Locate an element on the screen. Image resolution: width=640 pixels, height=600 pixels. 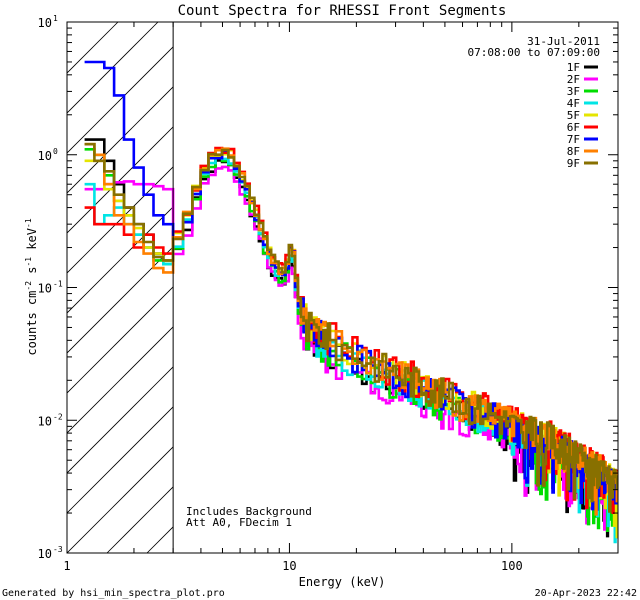
legend-label: 9F is located at coordinates (573, 163).